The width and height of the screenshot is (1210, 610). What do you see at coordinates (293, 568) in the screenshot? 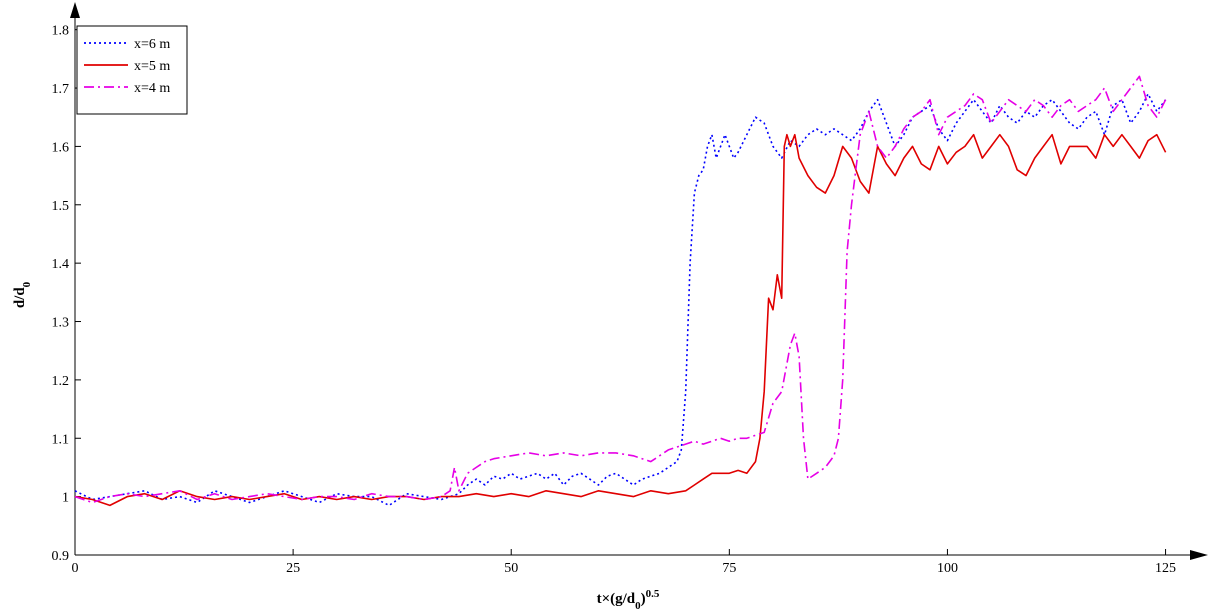
I see `x-tick-label: 25` at bounding box center [293, 568].